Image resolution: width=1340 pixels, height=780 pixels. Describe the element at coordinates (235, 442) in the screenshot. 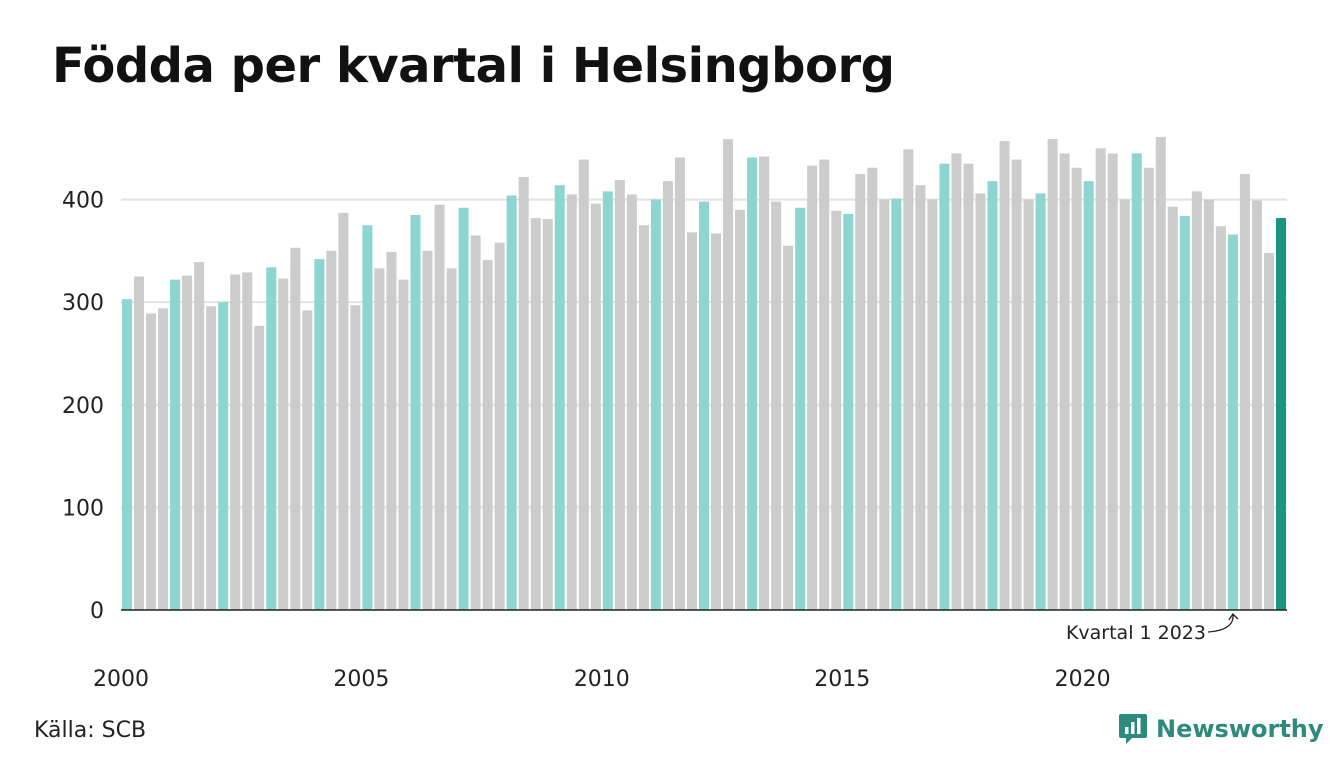

I see `bar-2002-Q2` at that location.